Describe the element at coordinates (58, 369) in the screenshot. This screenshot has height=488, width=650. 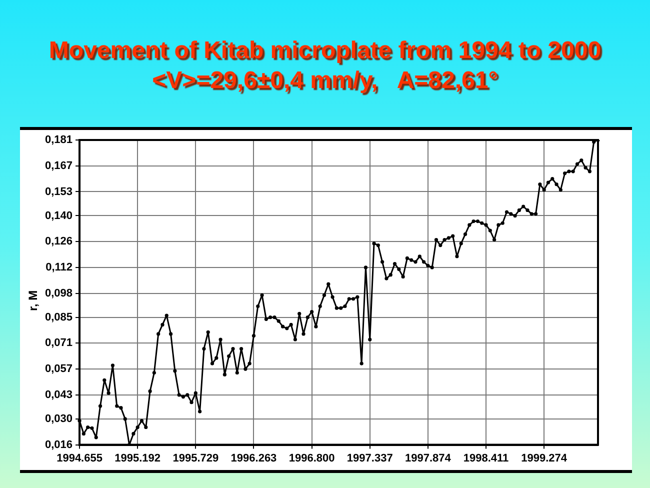
I see `y-tick-label: 0,057` at that location.